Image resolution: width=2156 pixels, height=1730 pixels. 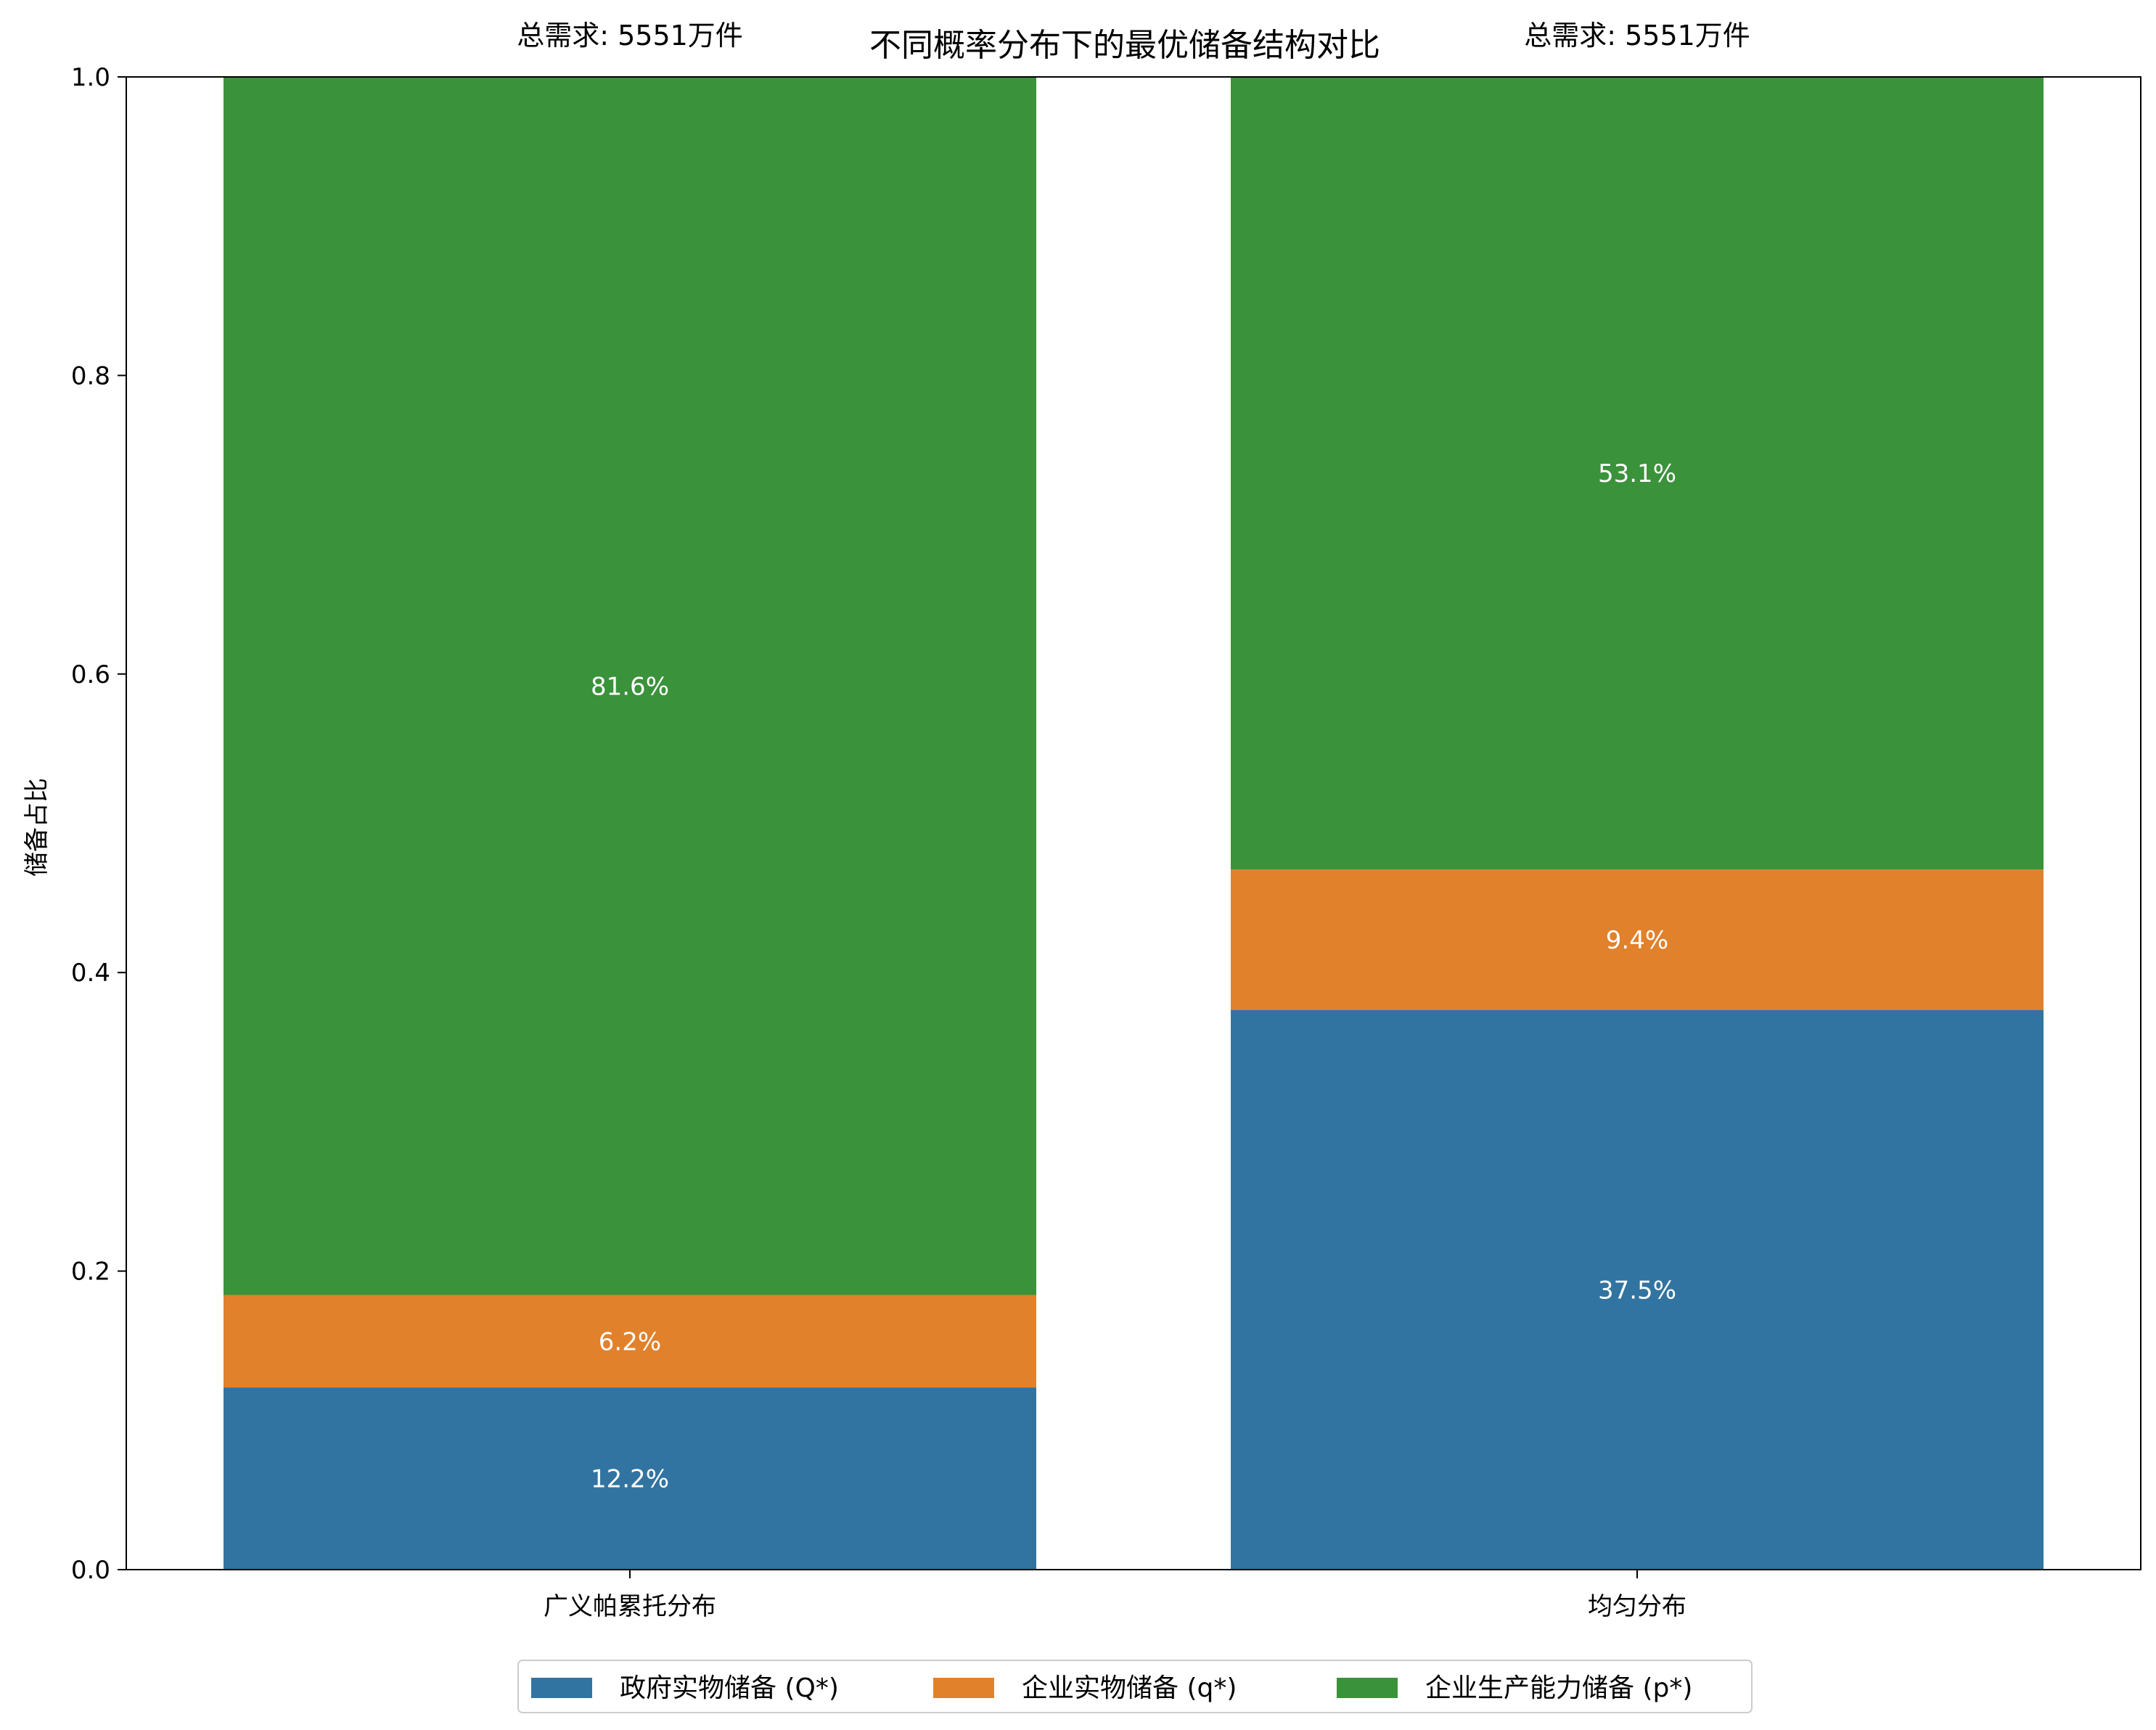 I want to click on y-tick-label: 1.0, so click(x=90, y=77).